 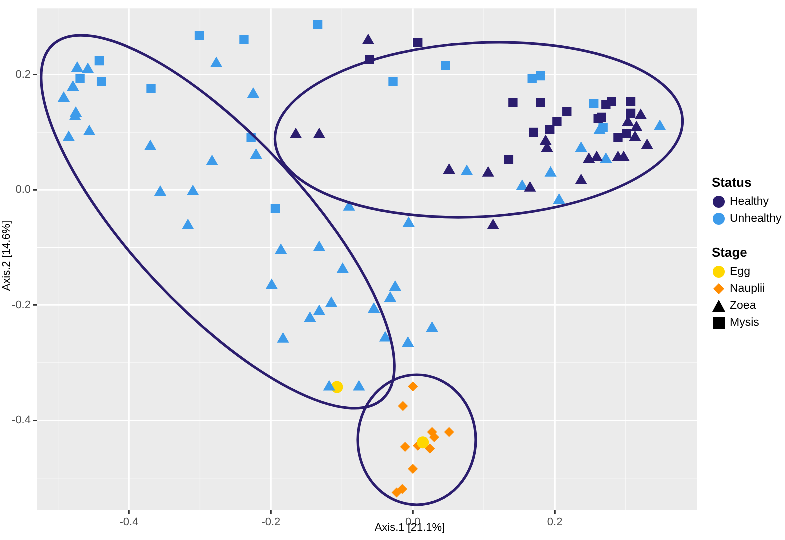 What do you see at coordinates (271, 522) in the screenshot?
I see `x-tick-label: -0.2` at bounding box center [271, 522].